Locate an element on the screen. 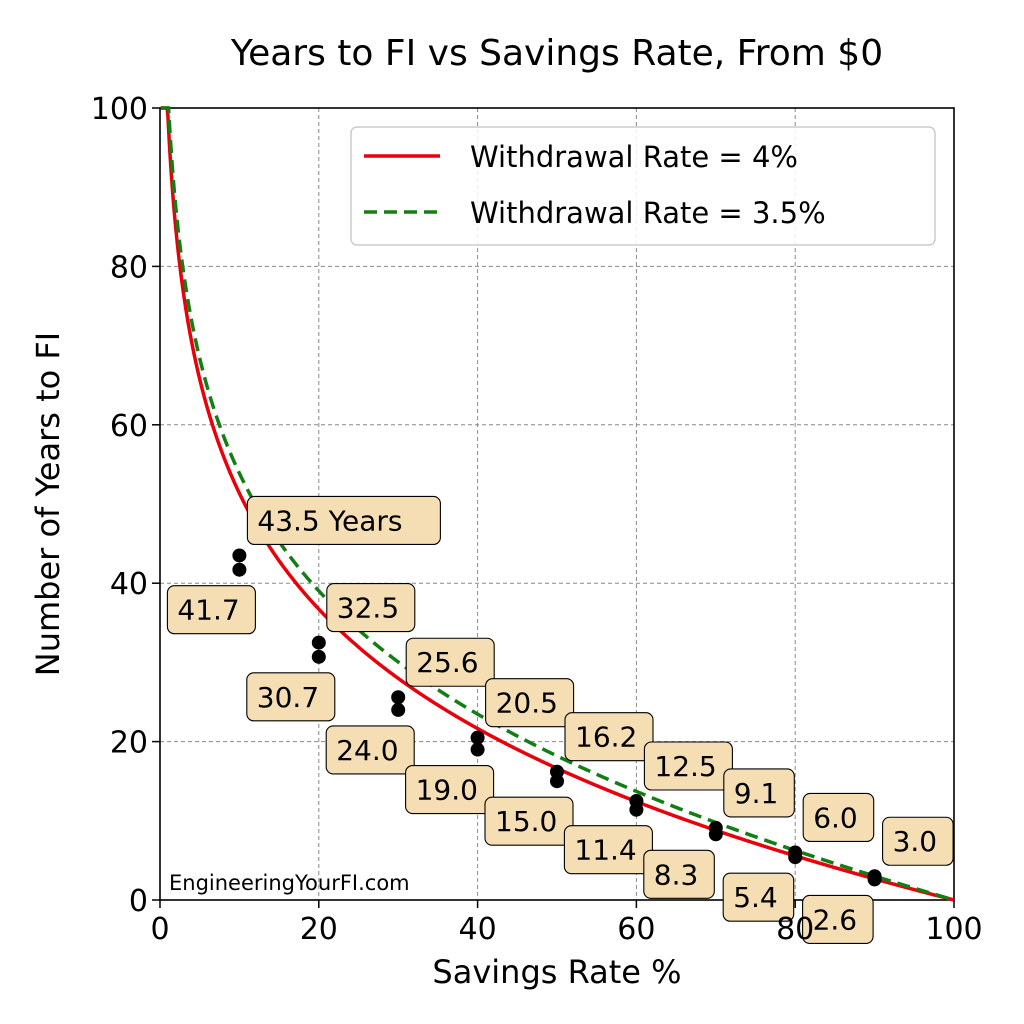 This screenshot has width=1024, height=1024. data-label-curve-4pct-5: 11.4 is located at coordinates (608, 850).